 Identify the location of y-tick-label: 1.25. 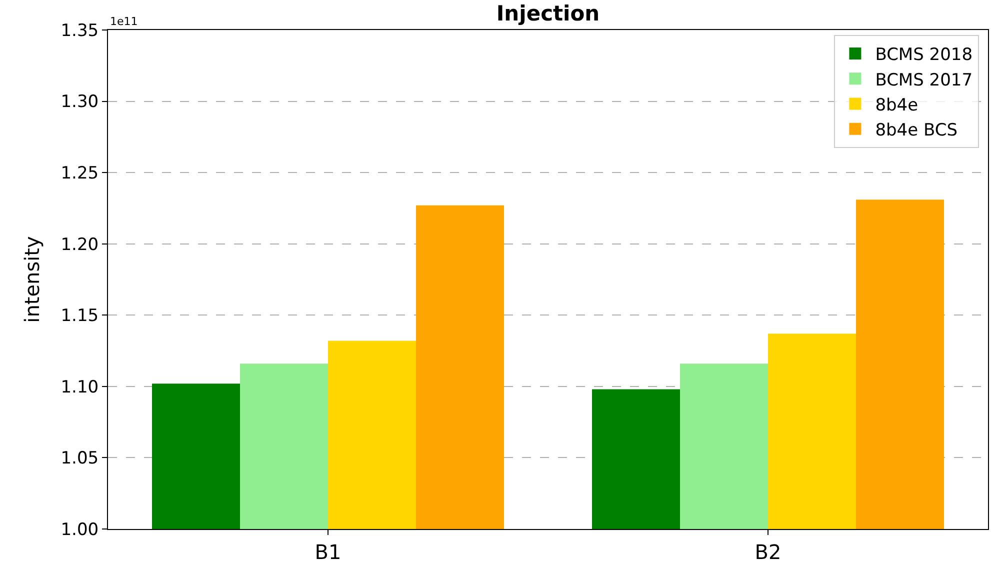
(79, 174).